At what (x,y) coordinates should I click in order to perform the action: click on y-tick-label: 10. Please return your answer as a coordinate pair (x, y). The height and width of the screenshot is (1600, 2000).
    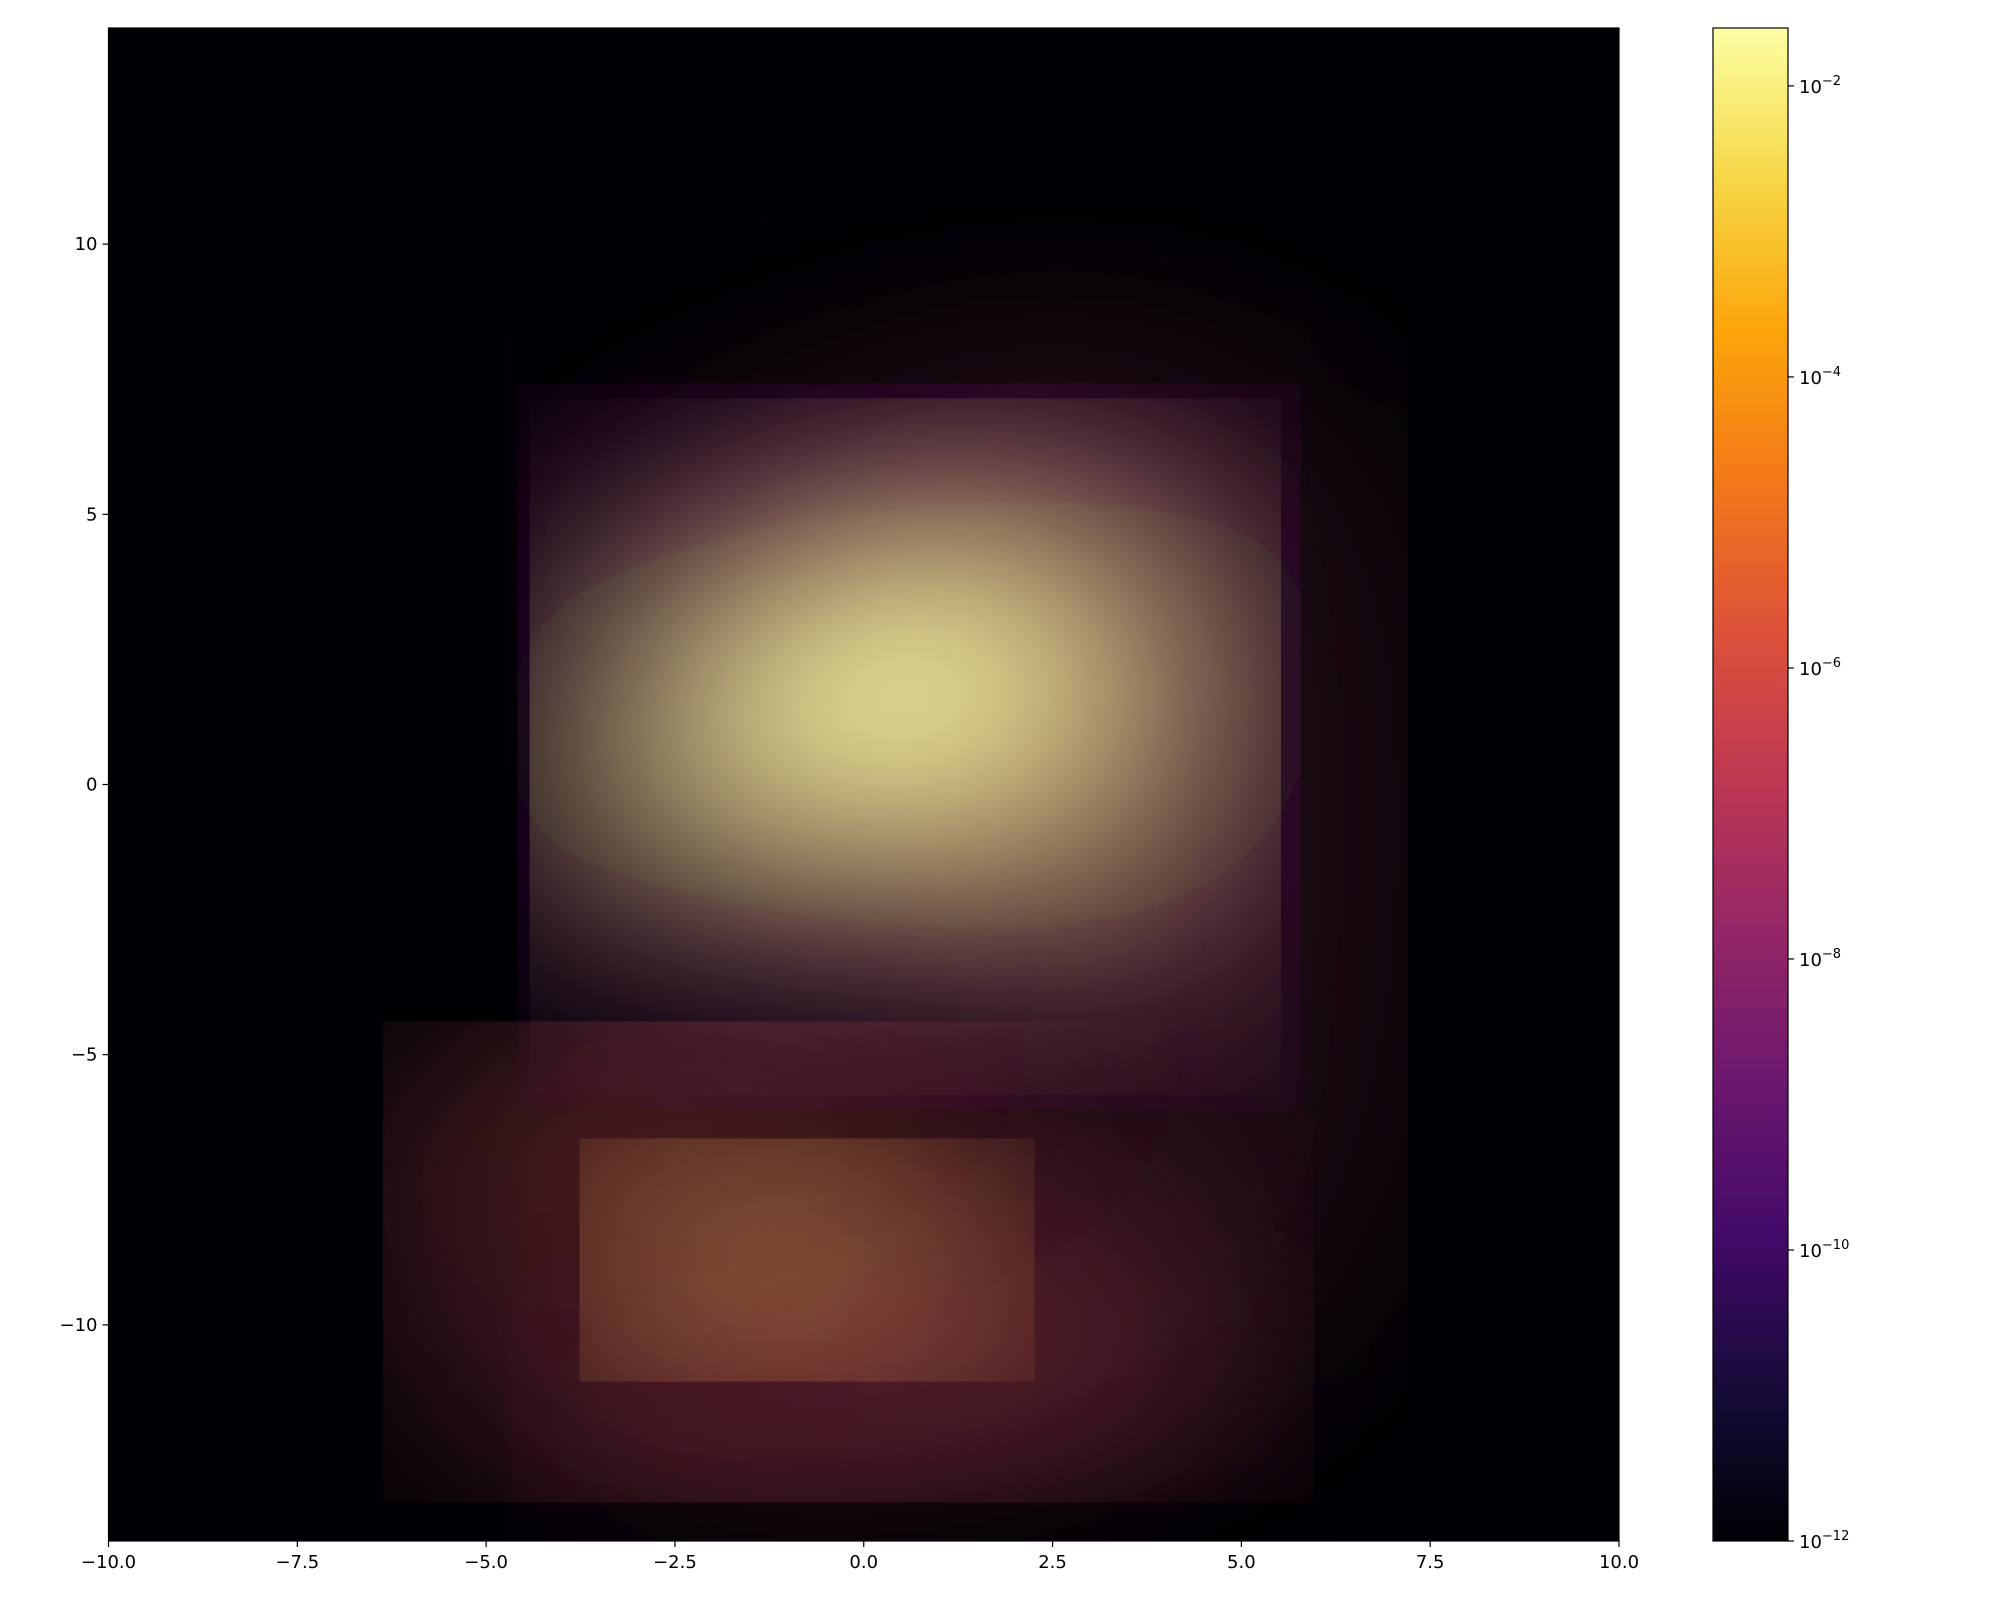
    Looking at the image, I should click on (86, 244).